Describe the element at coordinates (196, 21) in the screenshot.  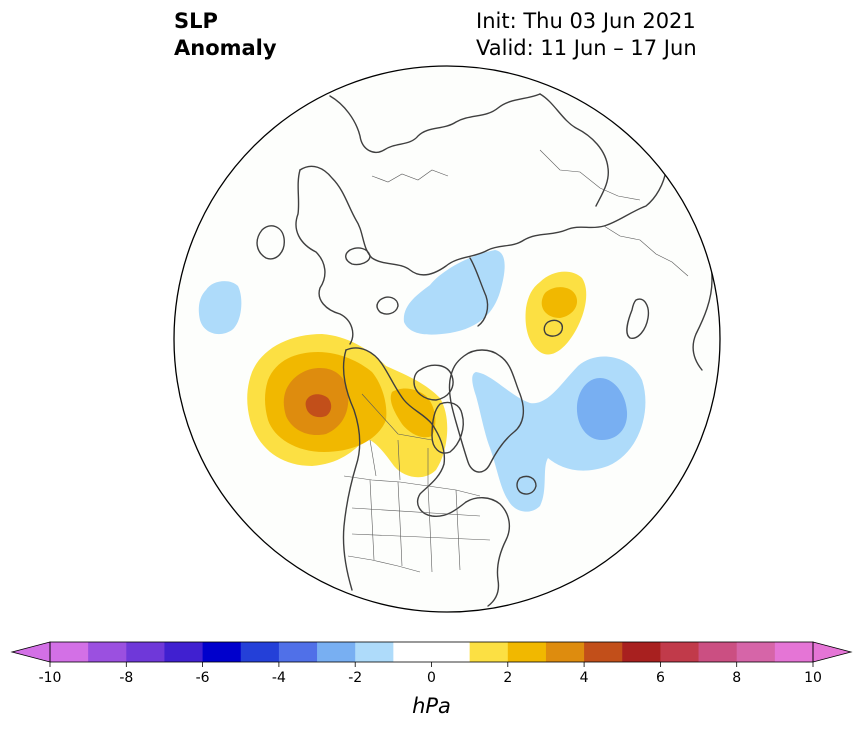
I see `title-line-1: SLP` at that location.